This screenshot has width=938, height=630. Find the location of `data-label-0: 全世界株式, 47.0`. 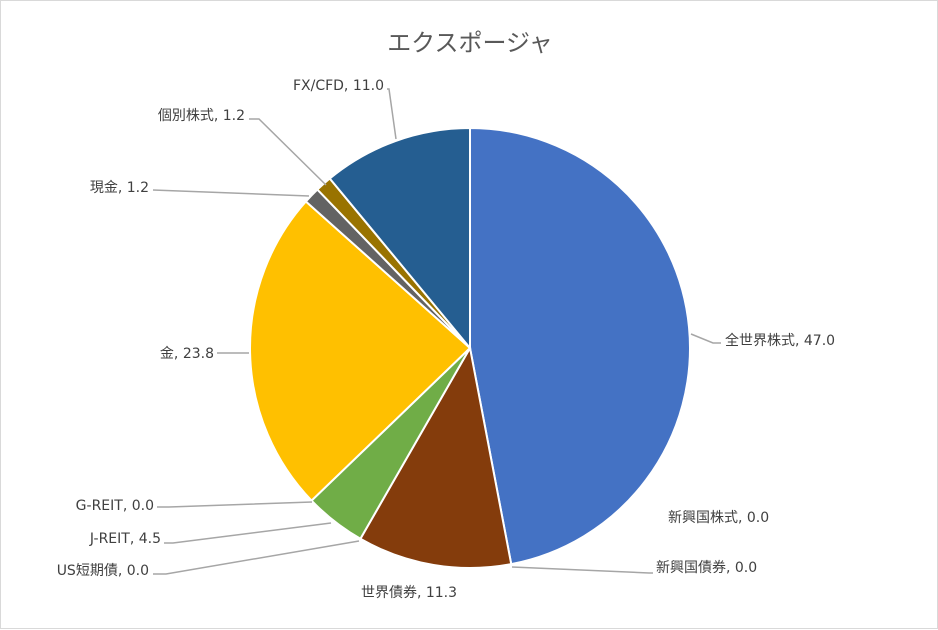

data-label-0: 全世界株式, 47.0 is located at coordinates (780, 340).